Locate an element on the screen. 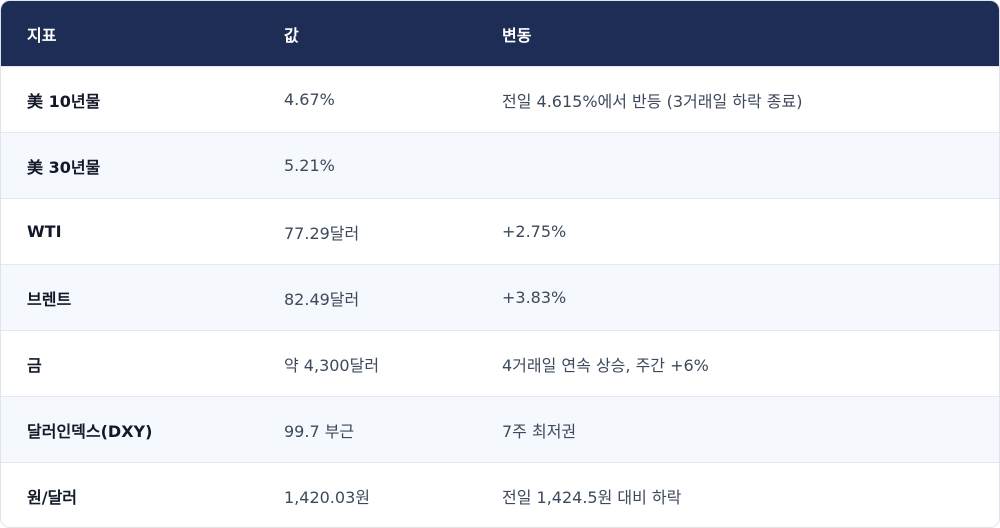  header-cell: 변동 is located at coordinates (737, 34).